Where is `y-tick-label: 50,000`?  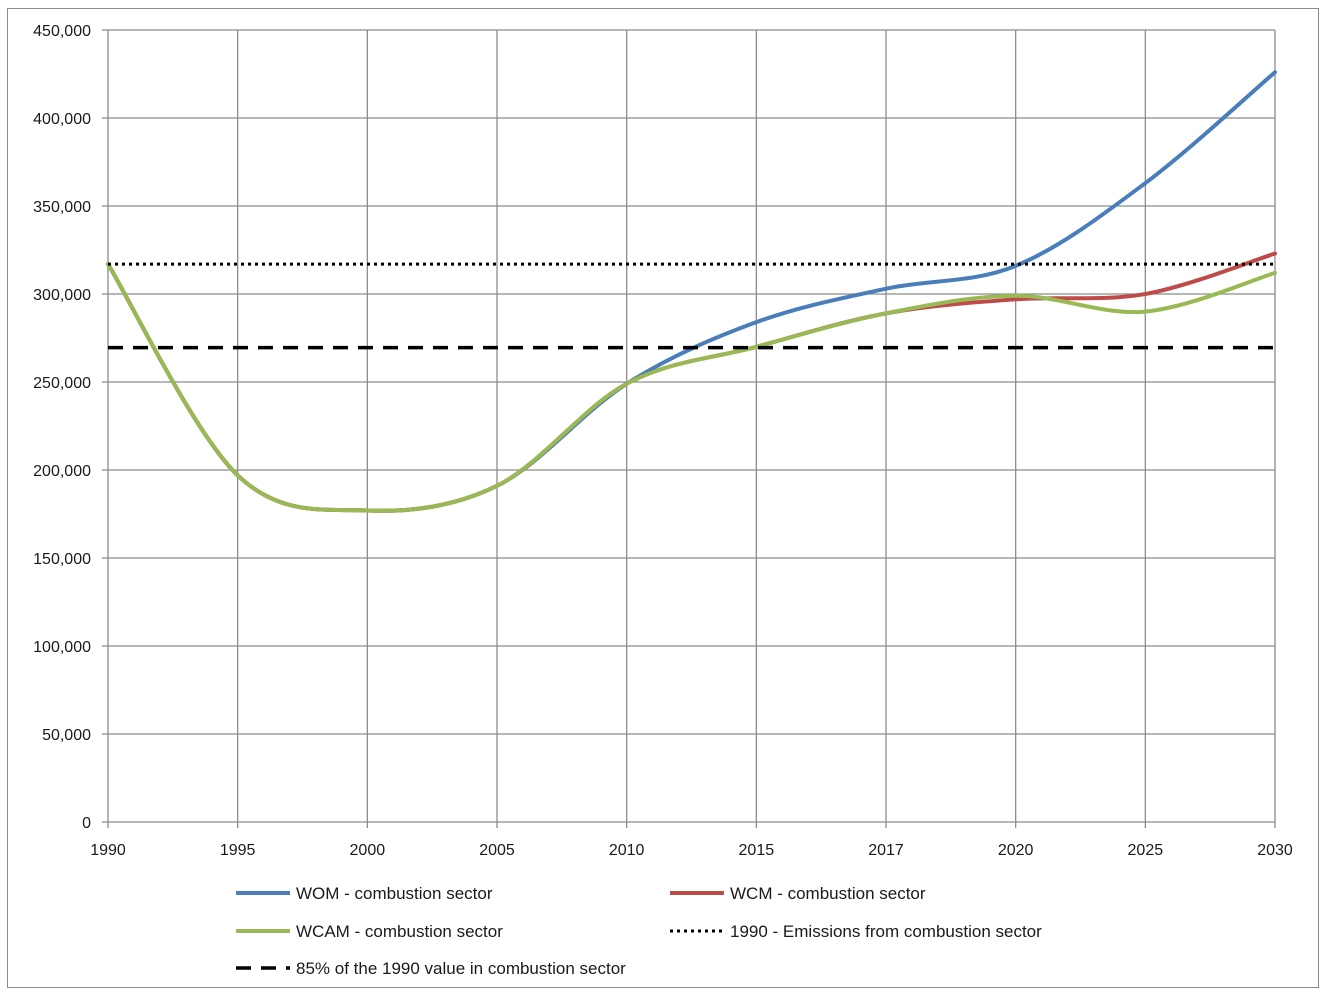 y-tick-label: 50,000 is located at coordinates (66, 735).